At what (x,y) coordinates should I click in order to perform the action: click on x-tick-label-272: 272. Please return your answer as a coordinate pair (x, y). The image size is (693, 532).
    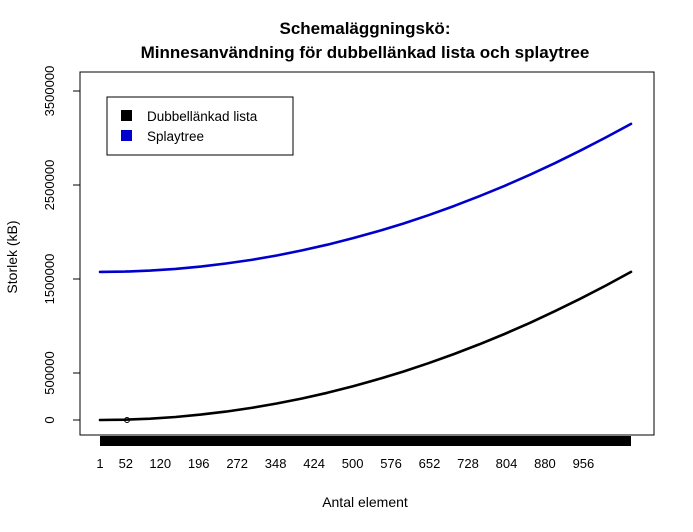
    Looking at the image, I should click on (237, 463).